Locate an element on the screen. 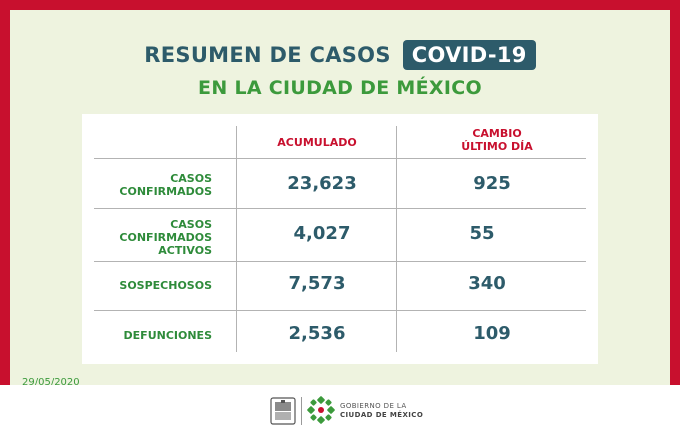  row-label-deaths: DEFUNCIONES is located at coordinates (152, 335).